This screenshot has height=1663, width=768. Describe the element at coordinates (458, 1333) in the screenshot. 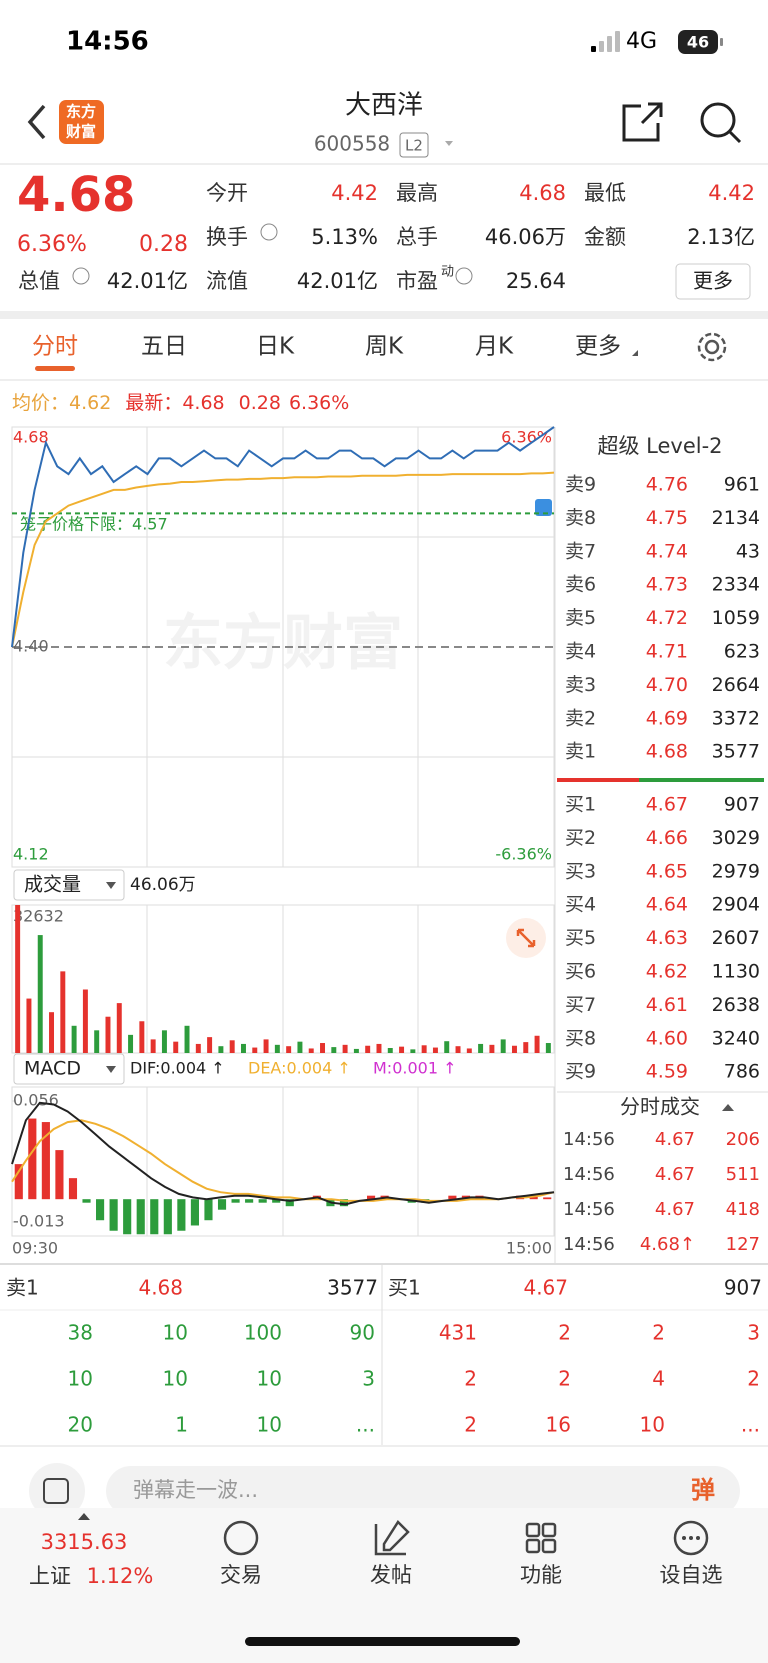

I see `queue-order: 431` at that location.